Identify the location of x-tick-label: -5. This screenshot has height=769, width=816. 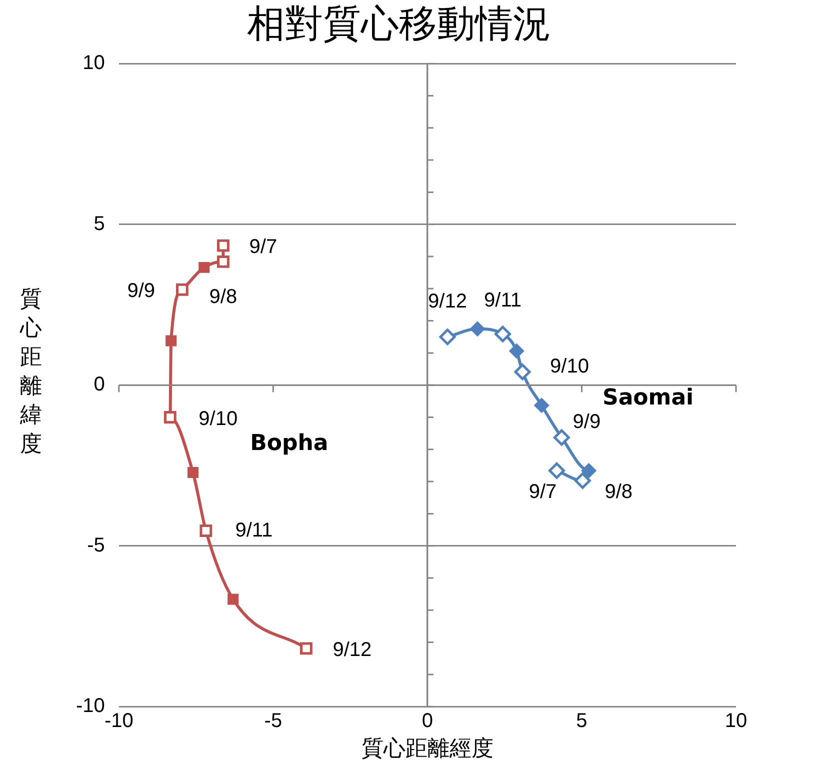
(273, 721).